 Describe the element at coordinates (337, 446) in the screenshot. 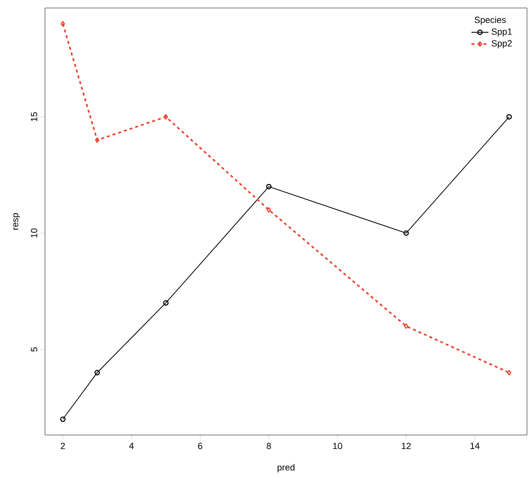

I see `x-tick-label: 10` at that location.